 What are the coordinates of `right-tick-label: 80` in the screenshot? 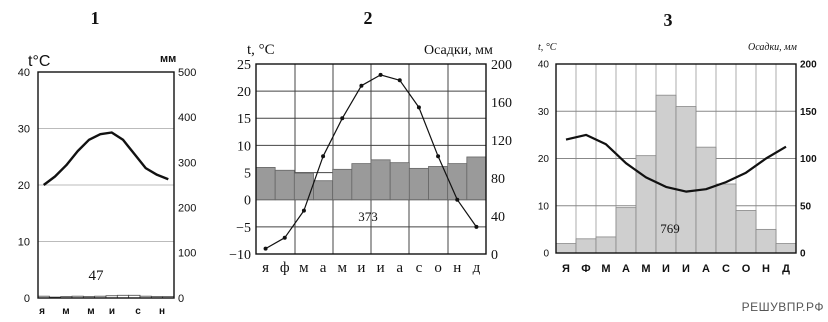 It's located at (498, 179).